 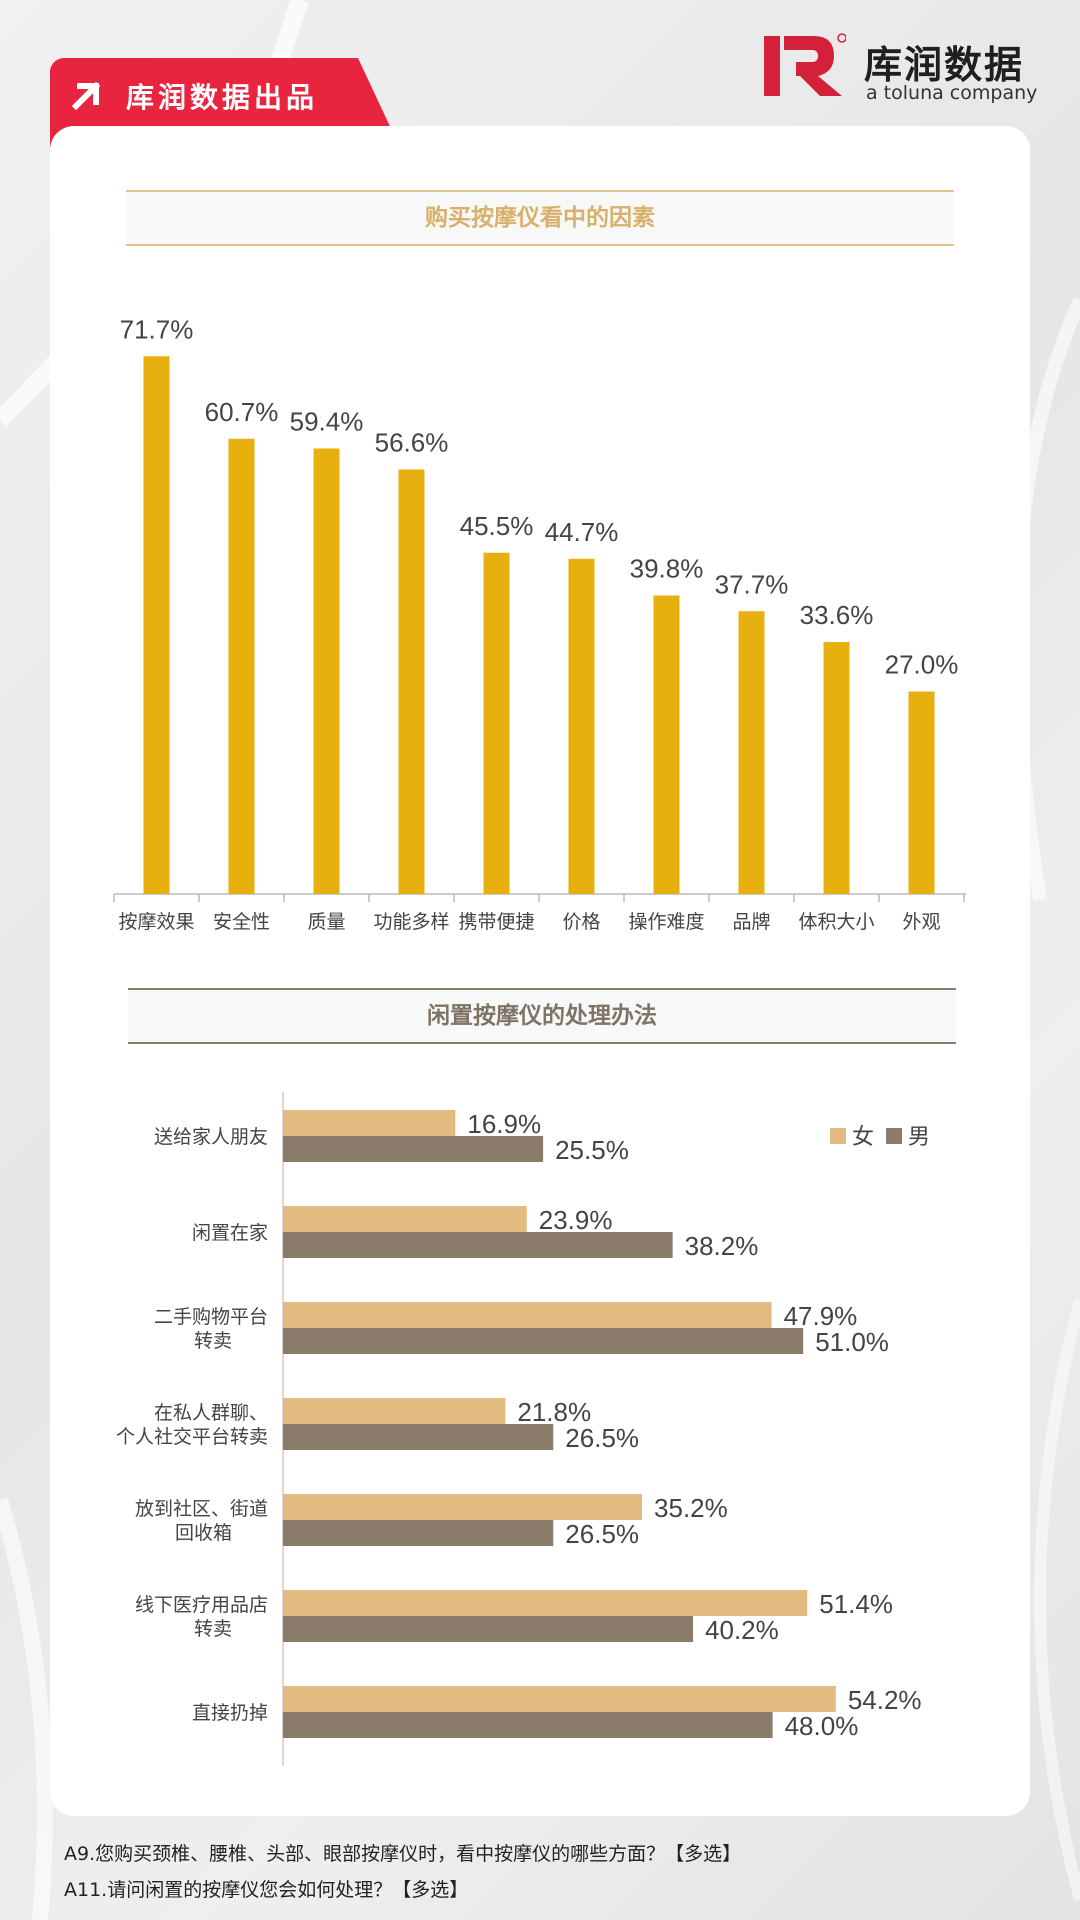 I want to click on brand-logo: 库润数据 a toluna company, so click(x=902, y=72).